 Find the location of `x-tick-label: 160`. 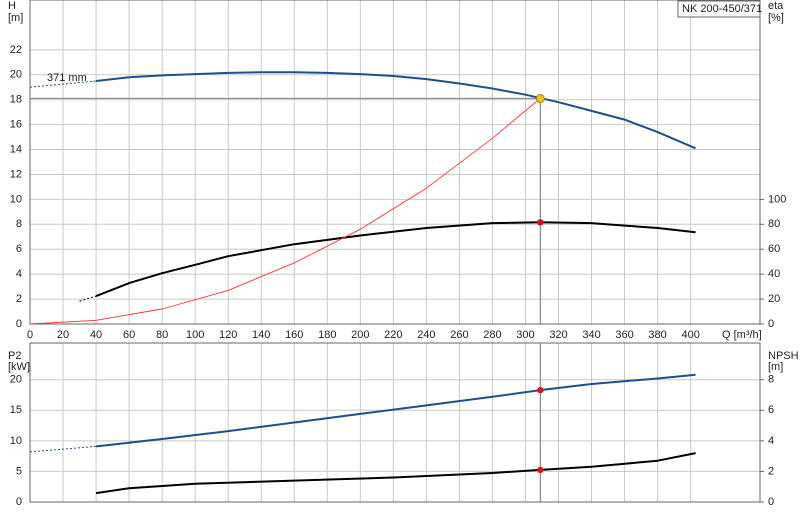

x-tick-label: 160 is located at coordinates (294, 335).